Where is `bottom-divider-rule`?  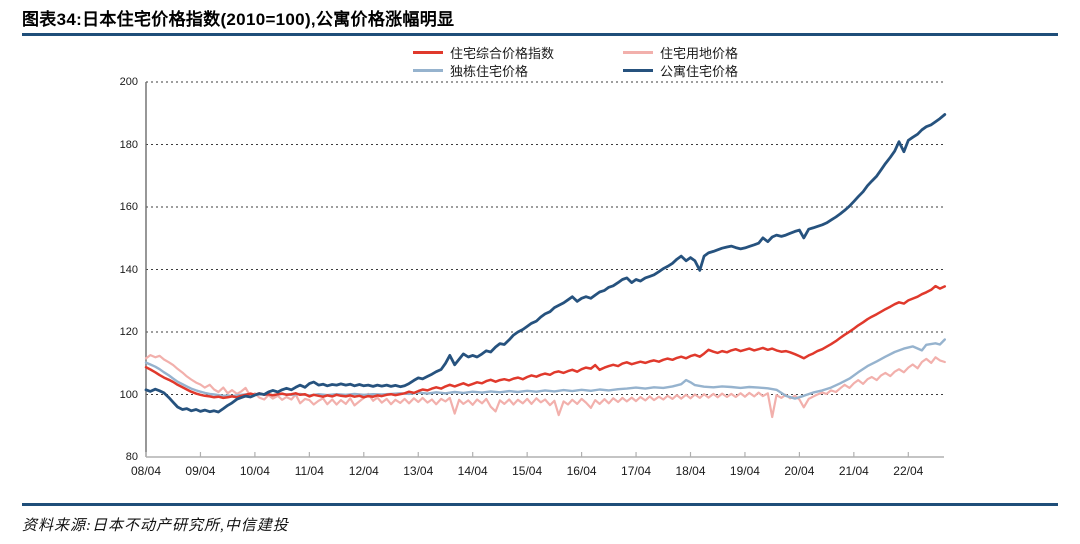
bottom-divider-rule is located at coordinates (540, 504).